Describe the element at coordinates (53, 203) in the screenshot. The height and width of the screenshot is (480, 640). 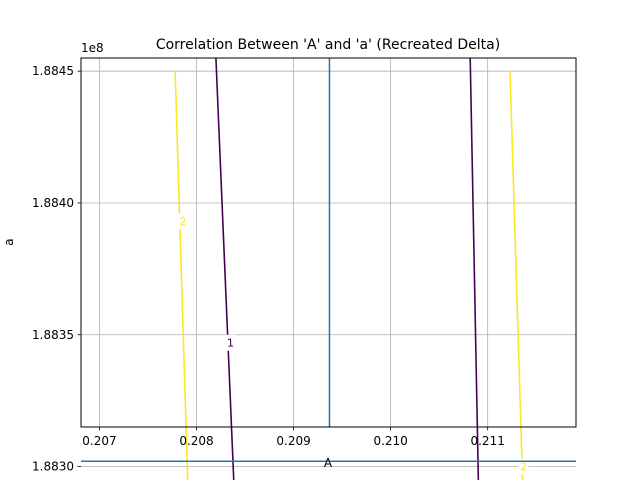
I see `y-tick-label: 1.8840` at that location.